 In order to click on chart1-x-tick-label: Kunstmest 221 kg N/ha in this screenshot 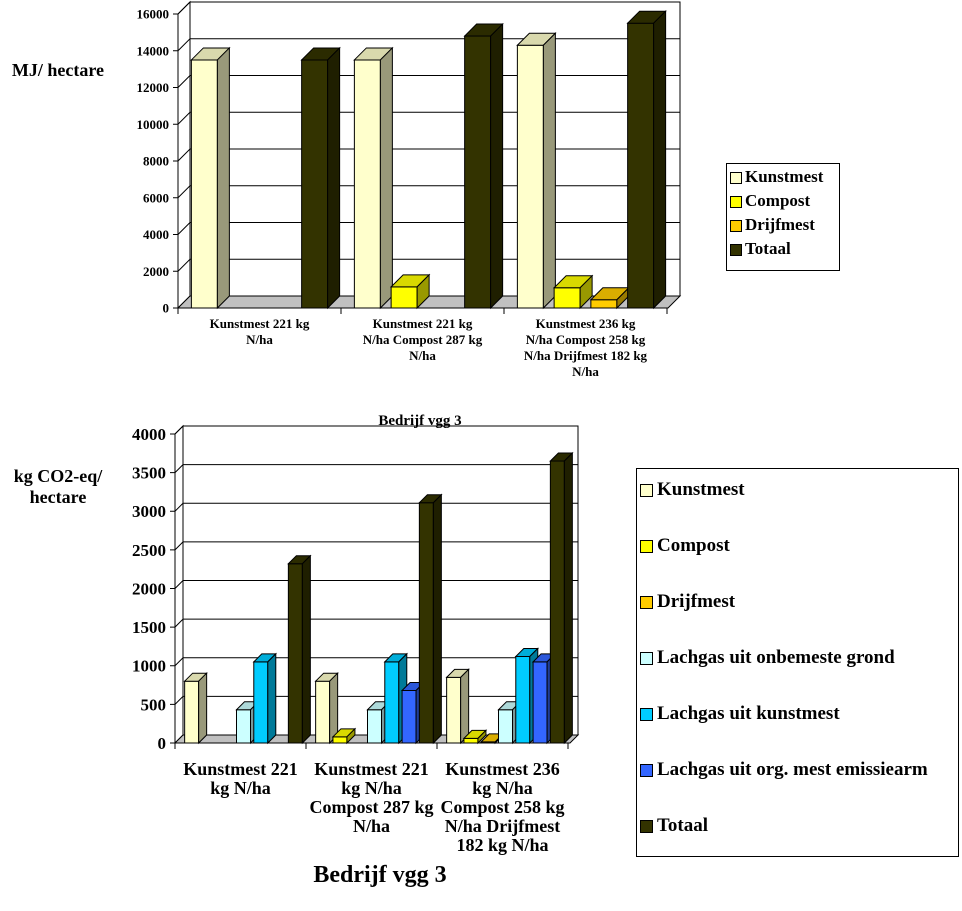, I will do `click(260, 331)`.